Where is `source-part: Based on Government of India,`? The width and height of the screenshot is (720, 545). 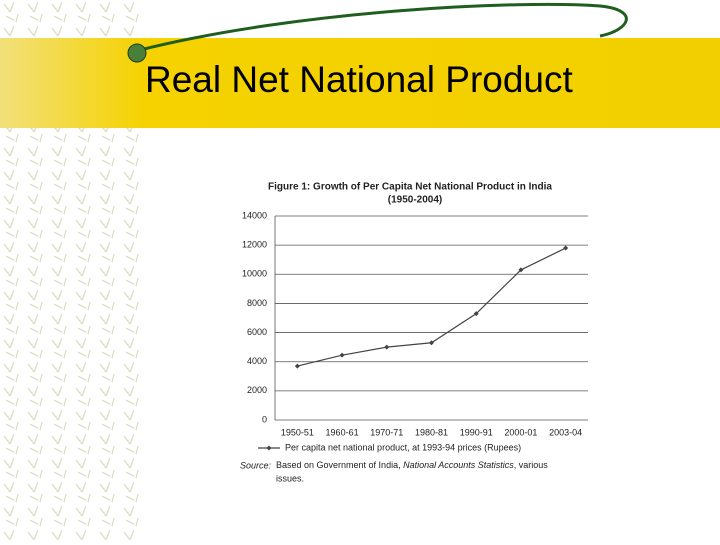 source-part: Based on Government of India, is located at coordinates (339, 465).